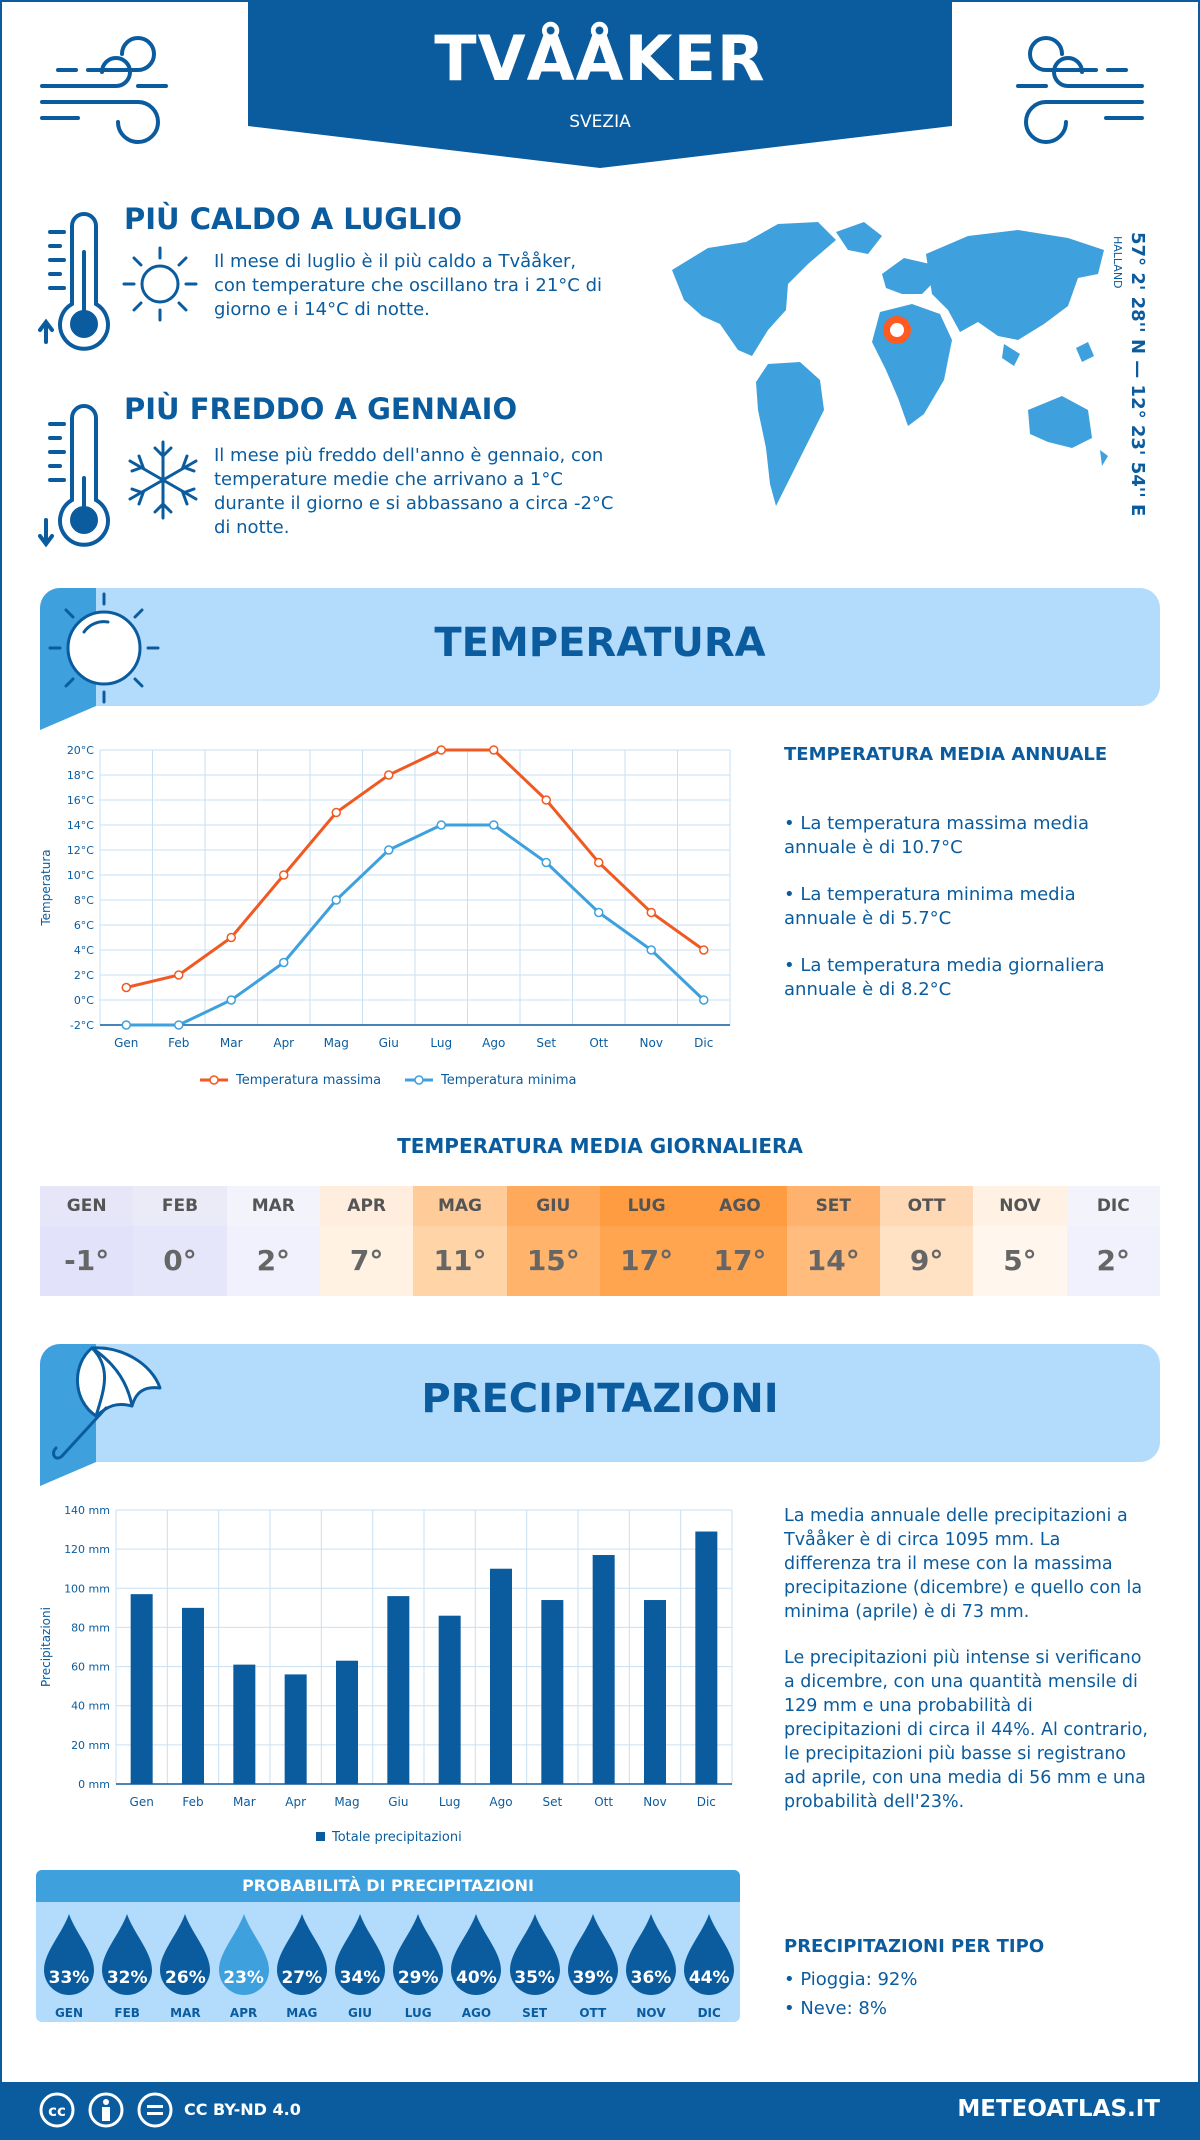 The height and width of the screenshot is (2140, 1200). I want to click on legend-label: Totale precipitazioni, so click(396, 1837).